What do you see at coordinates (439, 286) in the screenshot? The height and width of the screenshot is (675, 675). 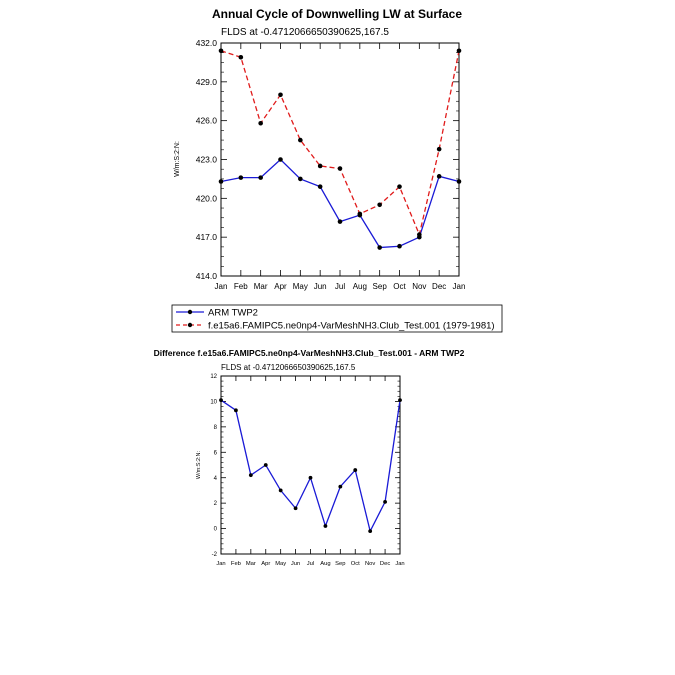 I see `chart1-xtick-label: Dec` at bounding box center [439, 286].